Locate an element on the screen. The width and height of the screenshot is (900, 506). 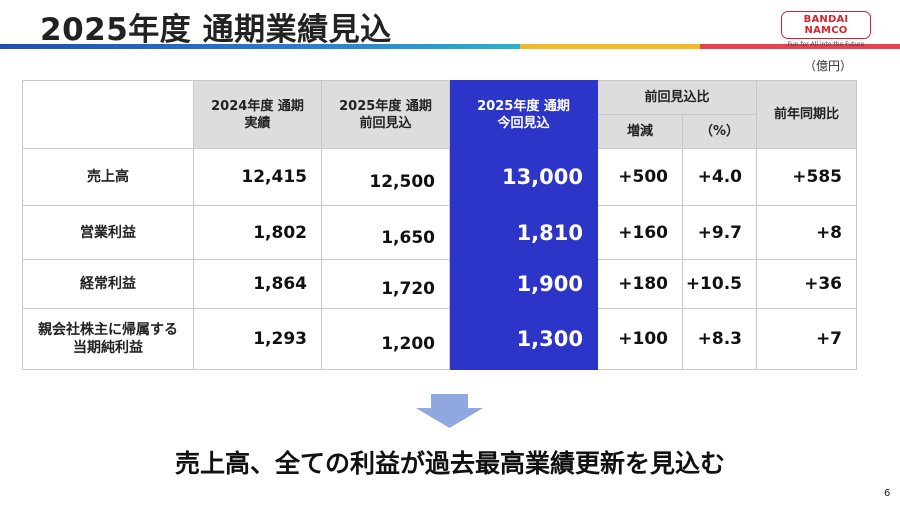
table-row: 経常利益 1,864 1,720 1,900 +180 +10.5 +36 is located at coordinates (440, 284).